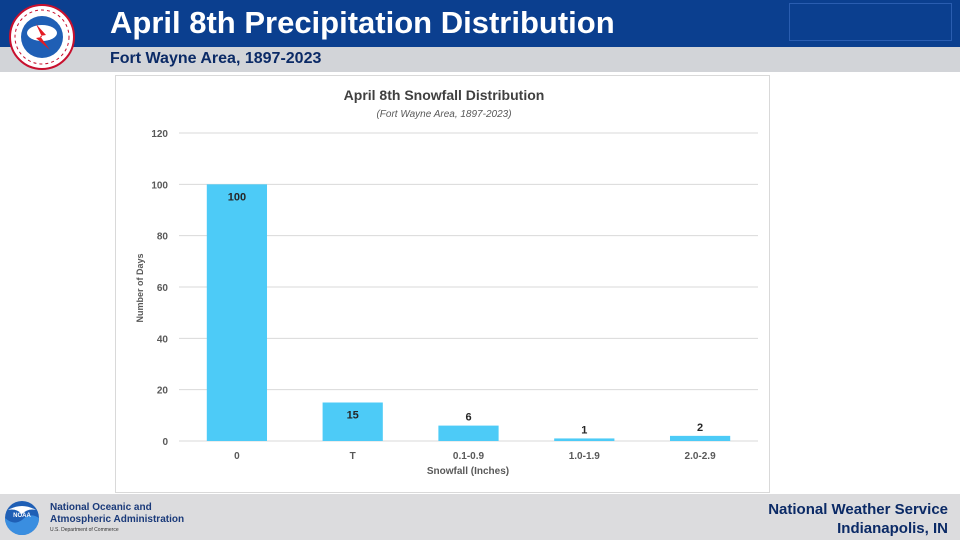 This screenshot has height=541, width=960. I want to click on noaa-name-line2: Atmospheric Administration, so click(117, 519).